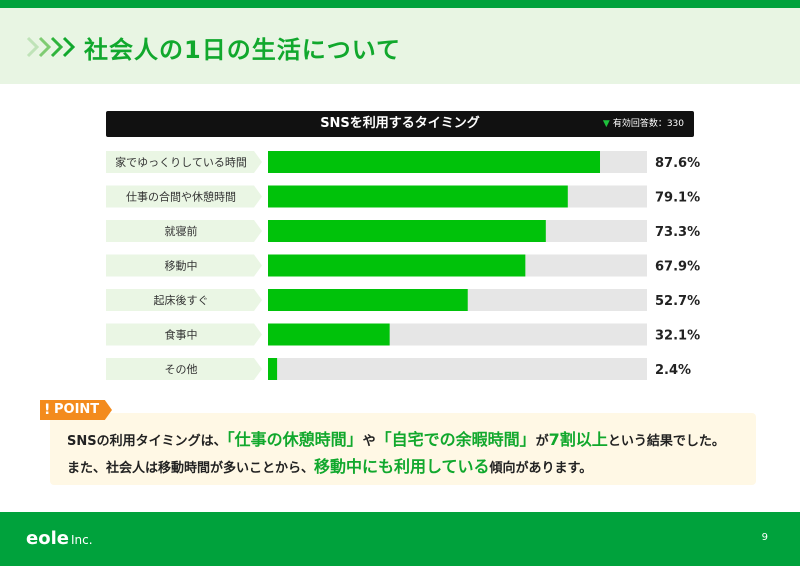 The width and height of the screenshot is (800, 566). What do you see at coordinates (457, 369) in the screenshot?
I see `bar-track` at bounding box center [457, 369].